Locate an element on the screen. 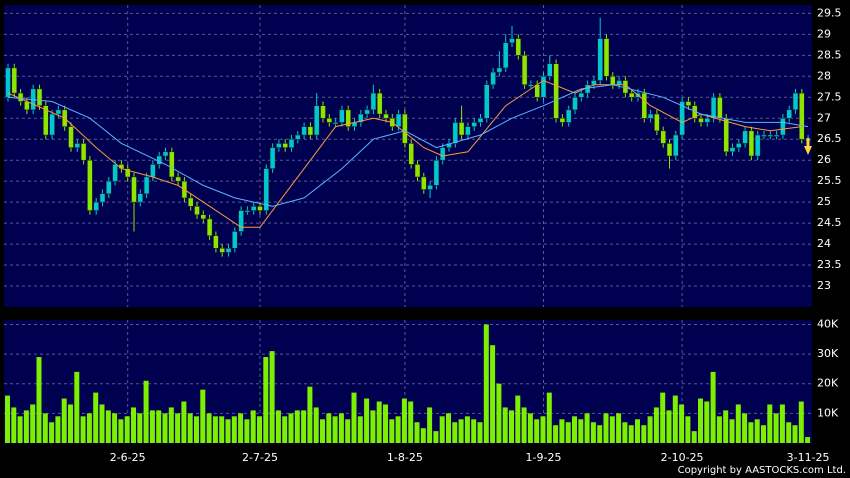 The width and height of the screenshot is (850, 478). y-tick-label: 24.5 is located at coordinates (829, 222).